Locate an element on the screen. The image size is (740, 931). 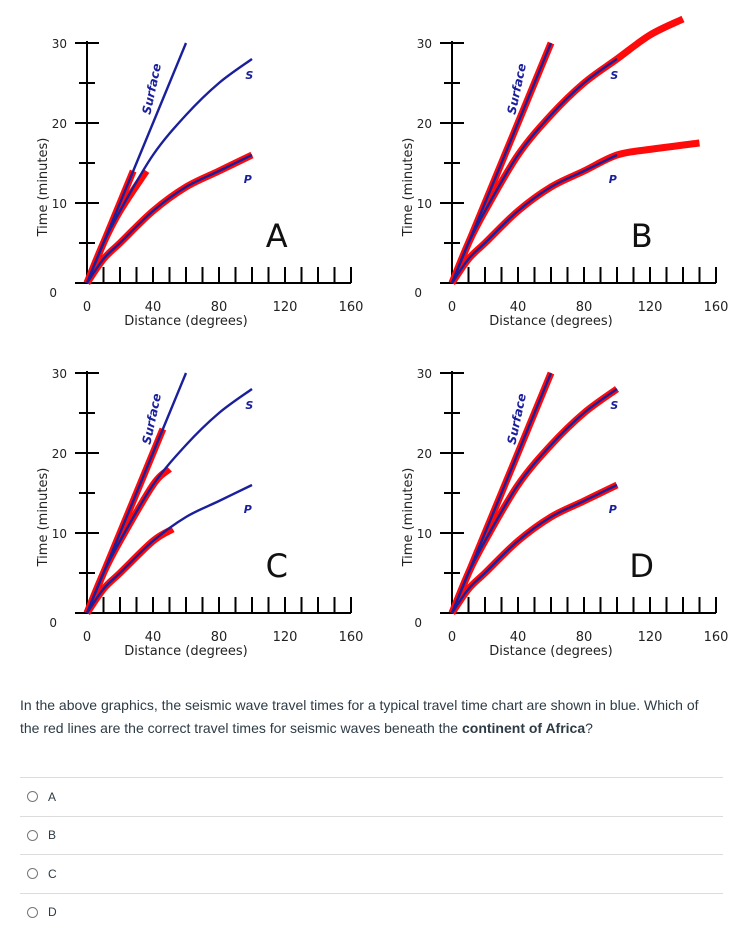
option-label: C is located at coordinates (52, 874).